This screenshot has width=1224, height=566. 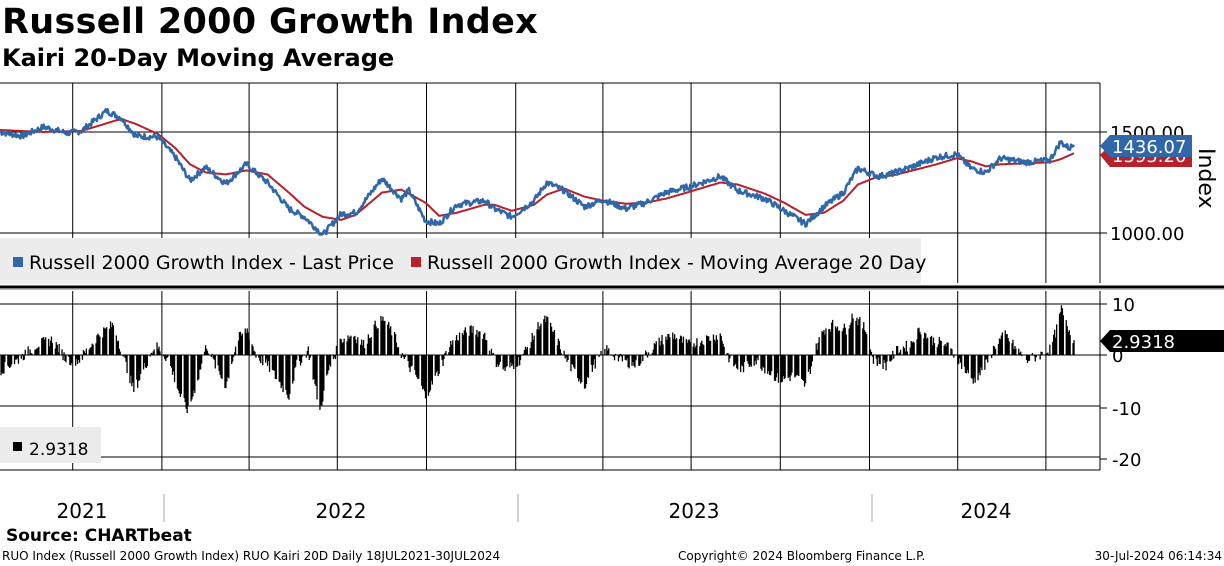 What do you see at coordinates (986, 511) in the screenshot?
I see `x-axis-label-2024: 2024` at bounding box center [986, 511].